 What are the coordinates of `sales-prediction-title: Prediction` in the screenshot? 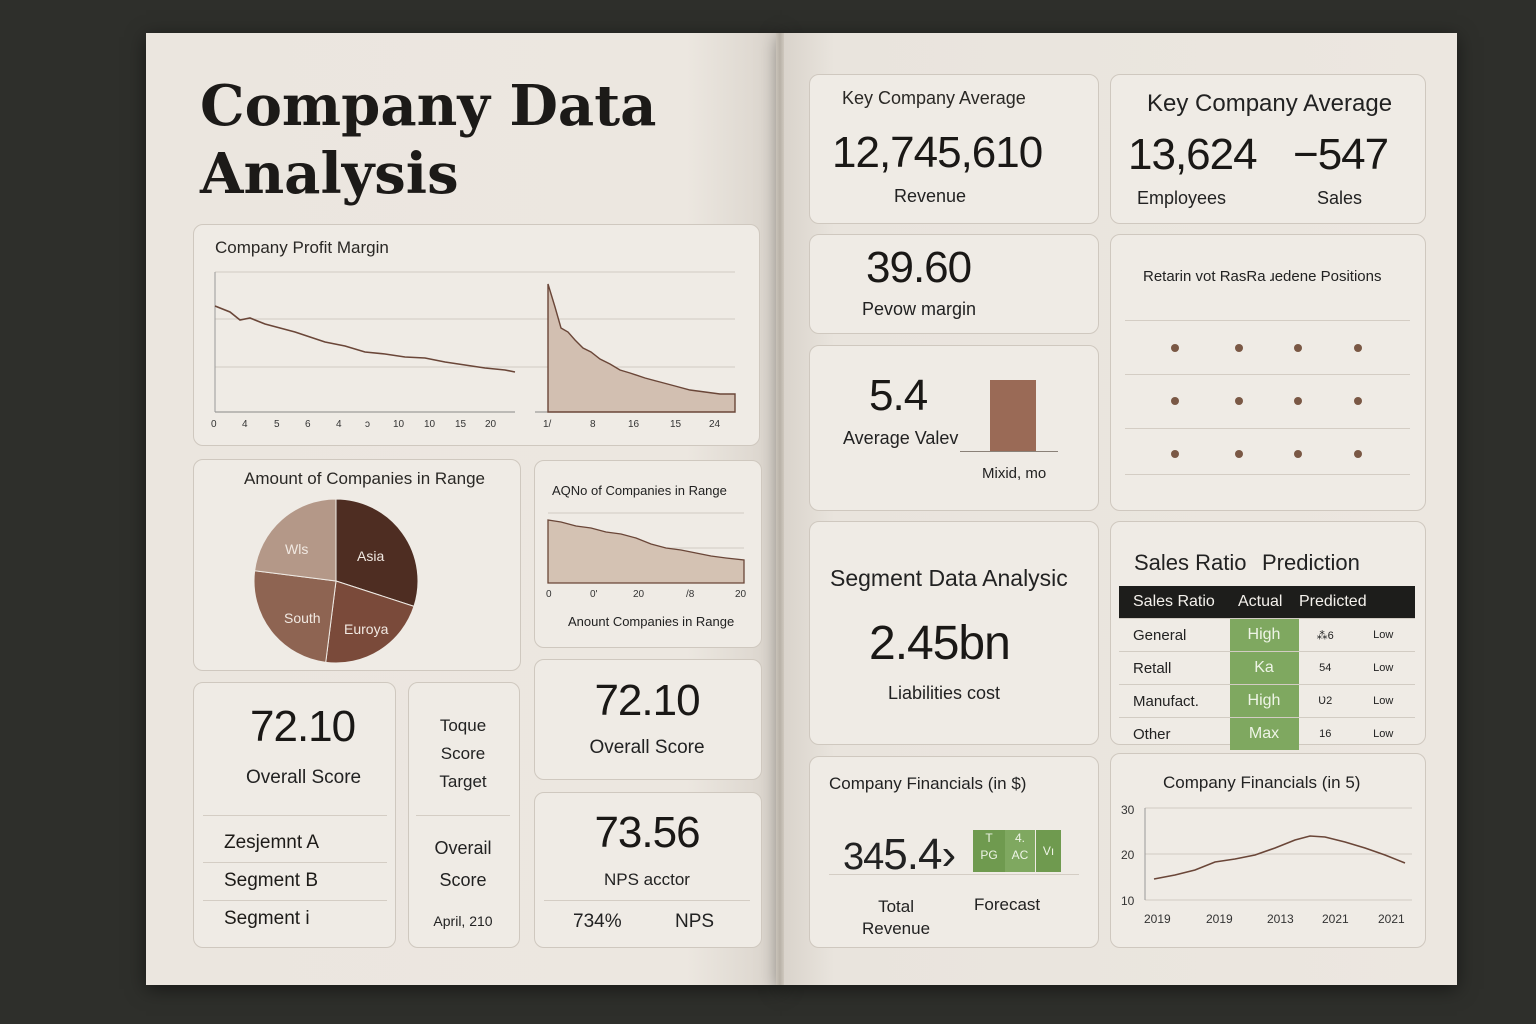 It's located at (1311, 562).